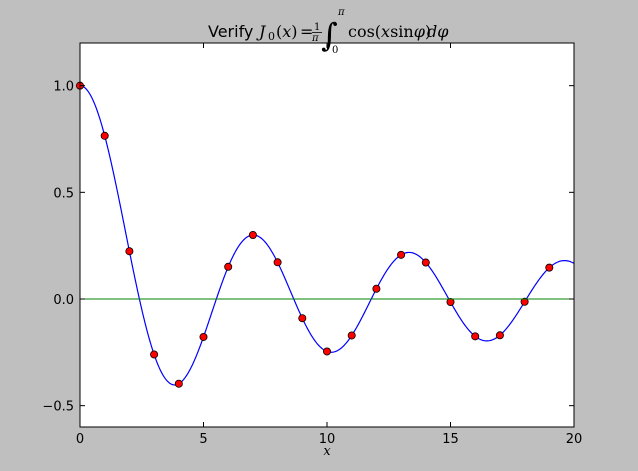 The width and height of the screenshot is (638, 471). Describe the element at coordinates (63, 87) in the screenshot. I see `y-tick-label: 1.0` at that location.